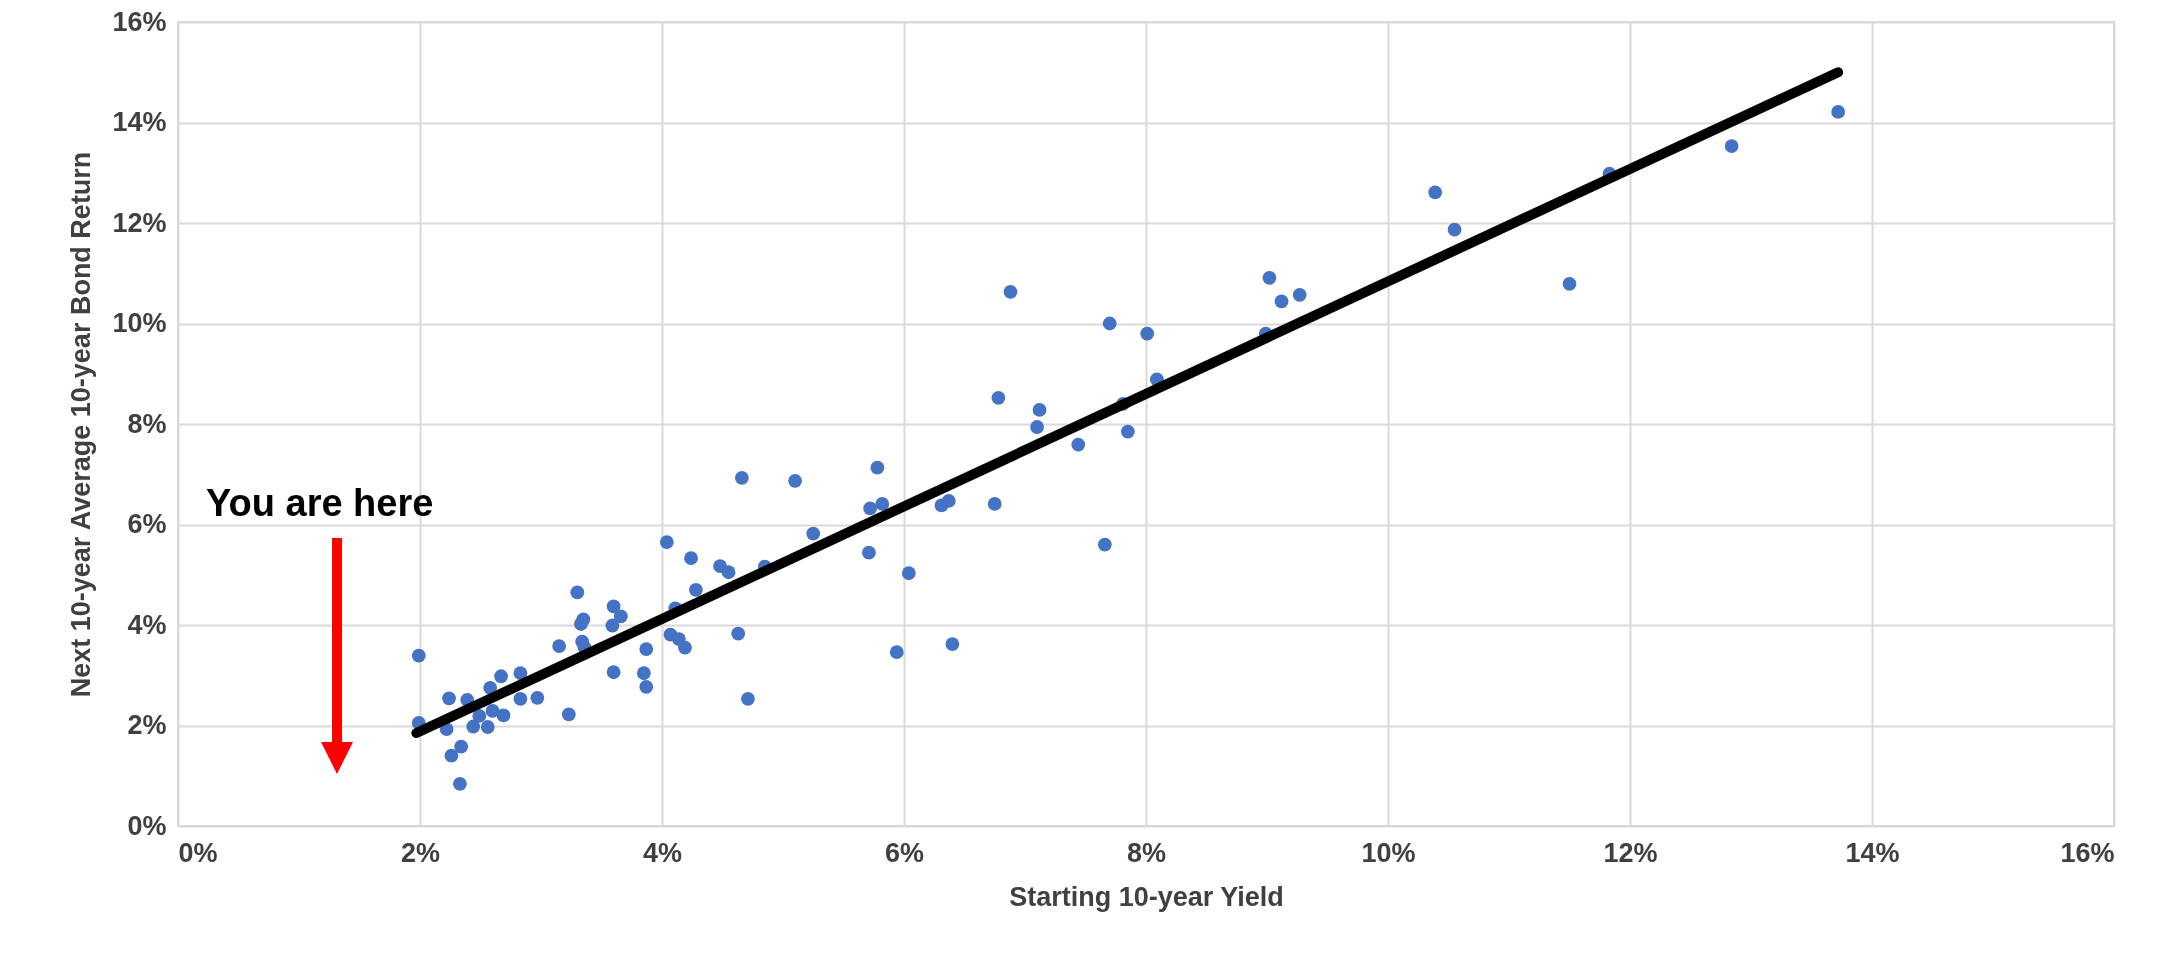 This screenshot has width=2178, height=962. Describe the element at coordinates (147, 825) in the screenshot. I see `y-tick-label: 0%` at that location.